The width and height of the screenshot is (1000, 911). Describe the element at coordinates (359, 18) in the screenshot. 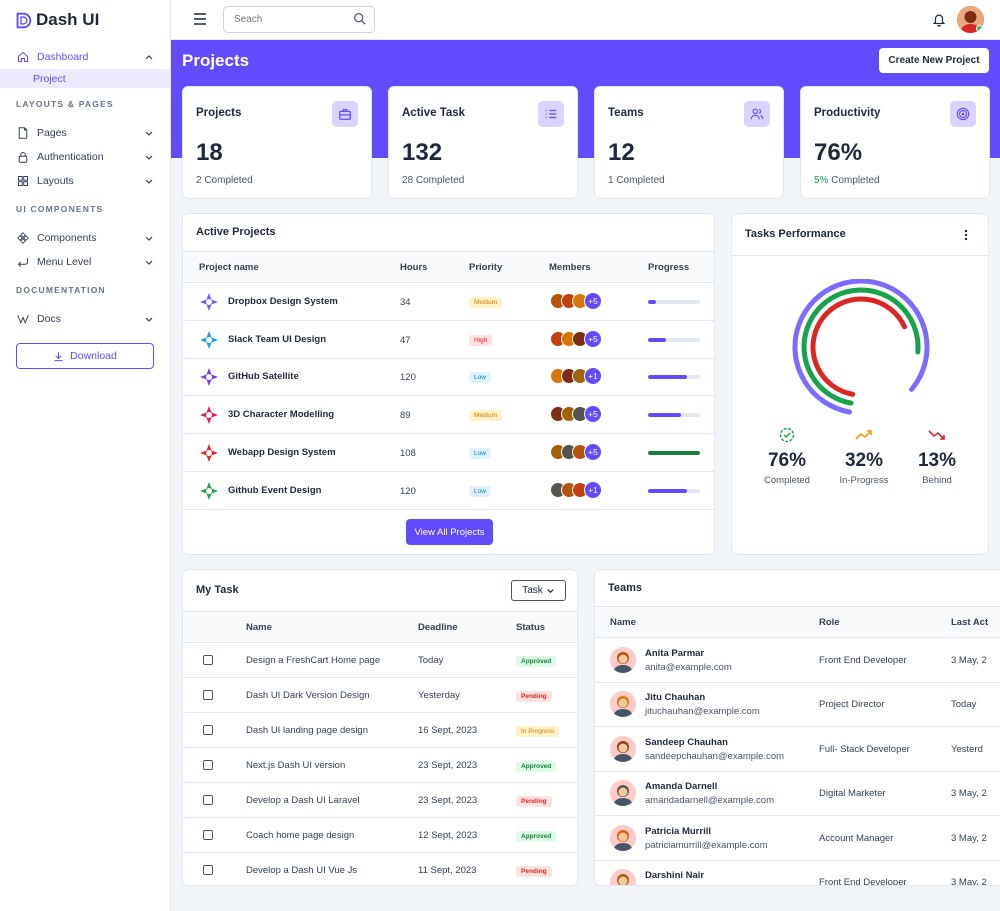

I see `search-icon` at that location.